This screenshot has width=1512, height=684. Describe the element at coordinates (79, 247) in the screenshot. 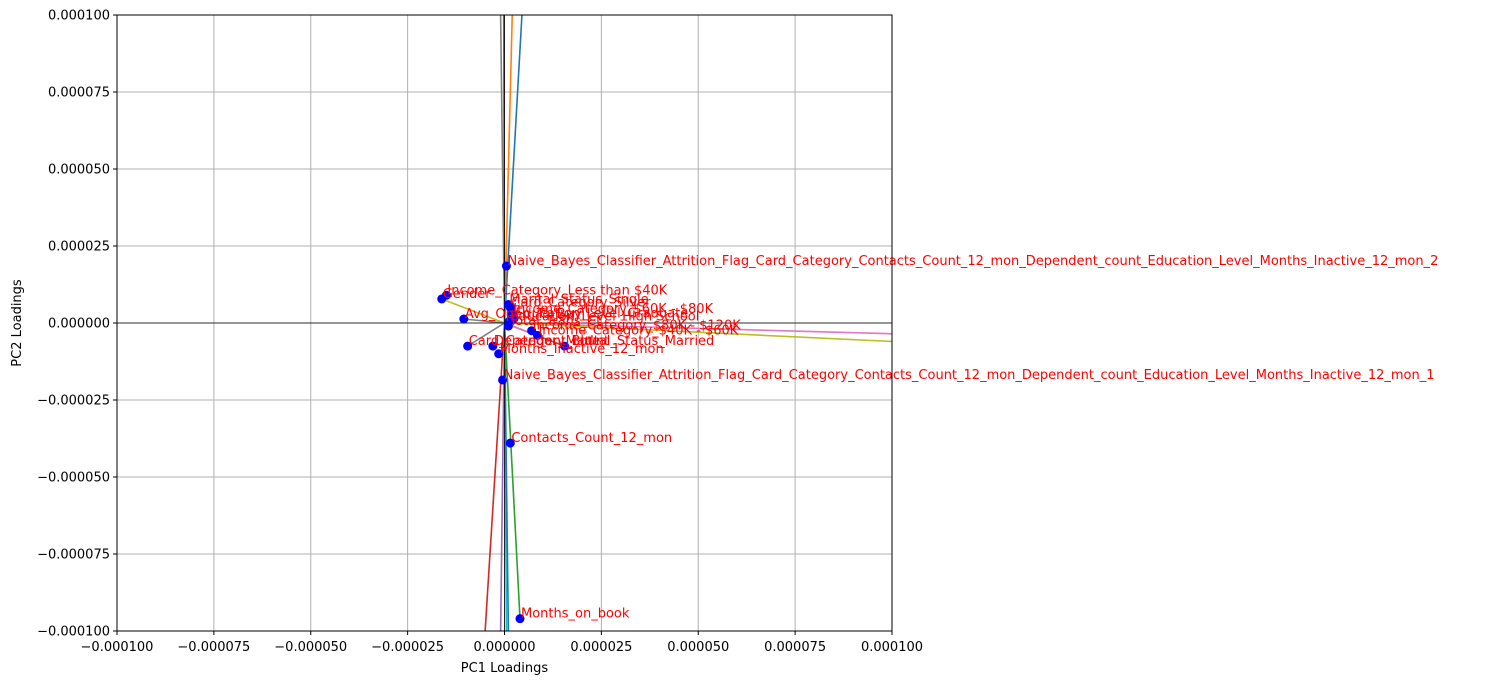

I see `y-tick-label-5: 0.000025` at that location.